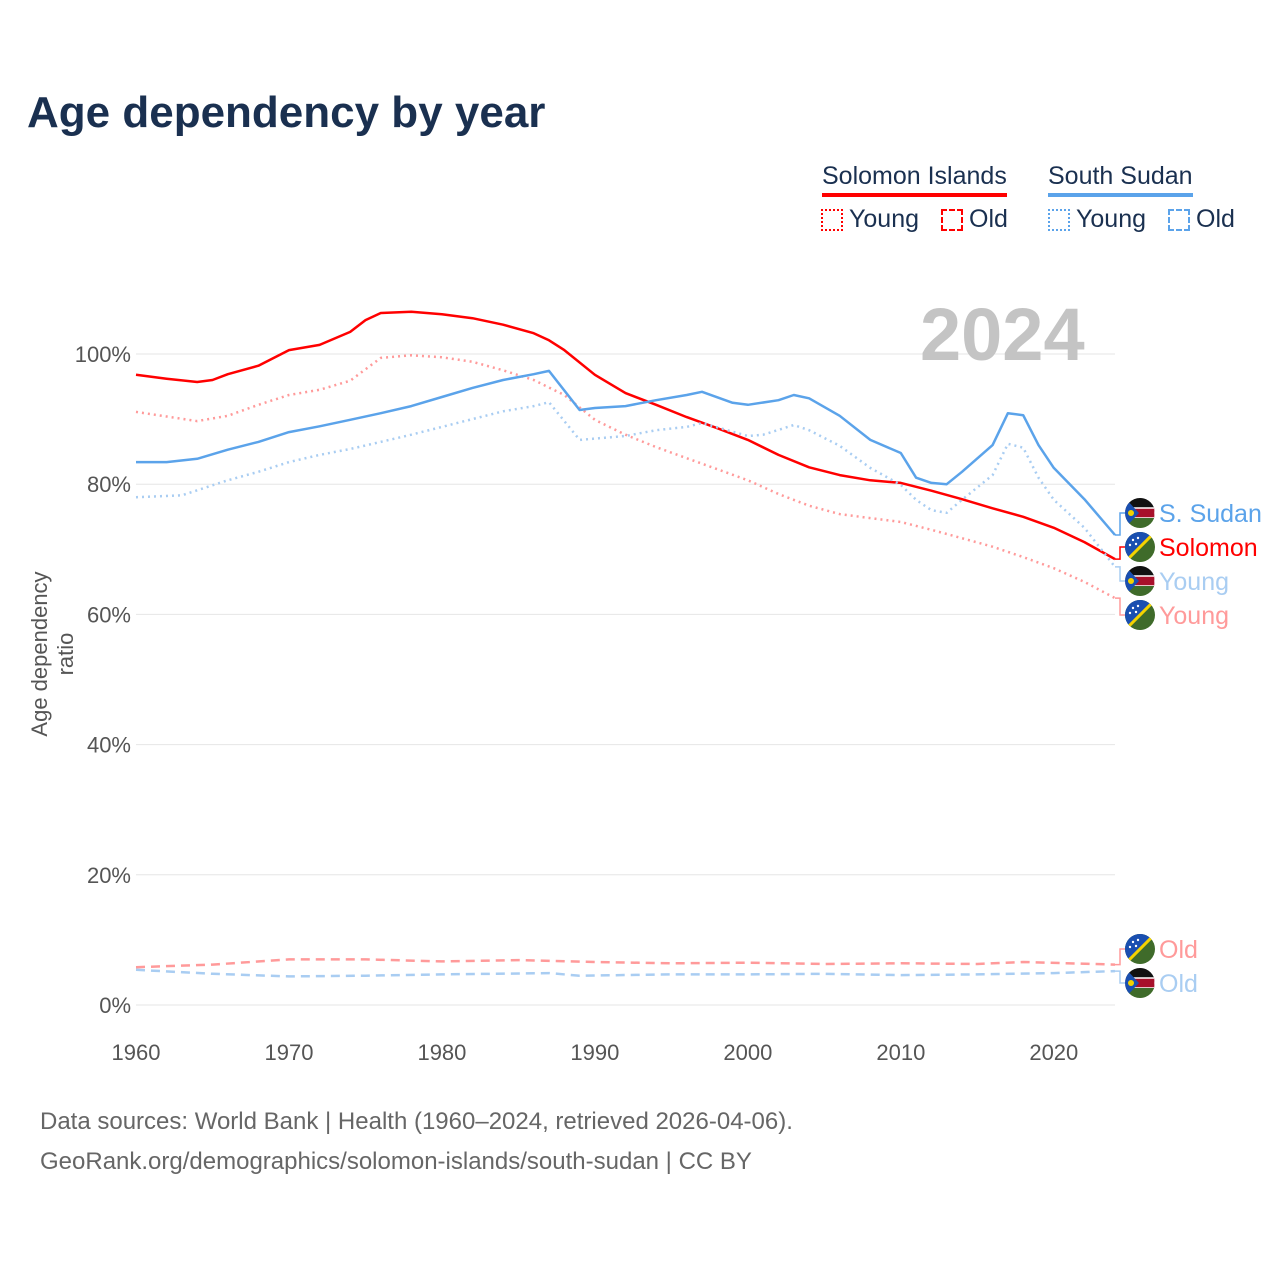  I want to click on legend-solomon-old: Old, so click(974, 219).